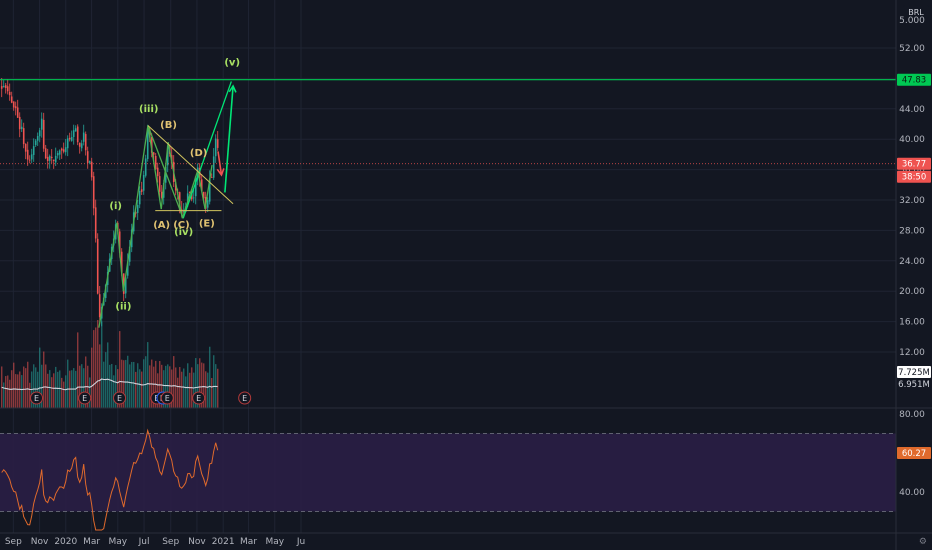 The height and width of the screenshot is (550, 932). Describe the element at coordinates (914, 163) in the screenshot. I see `last-price-tag-bg` at that location.